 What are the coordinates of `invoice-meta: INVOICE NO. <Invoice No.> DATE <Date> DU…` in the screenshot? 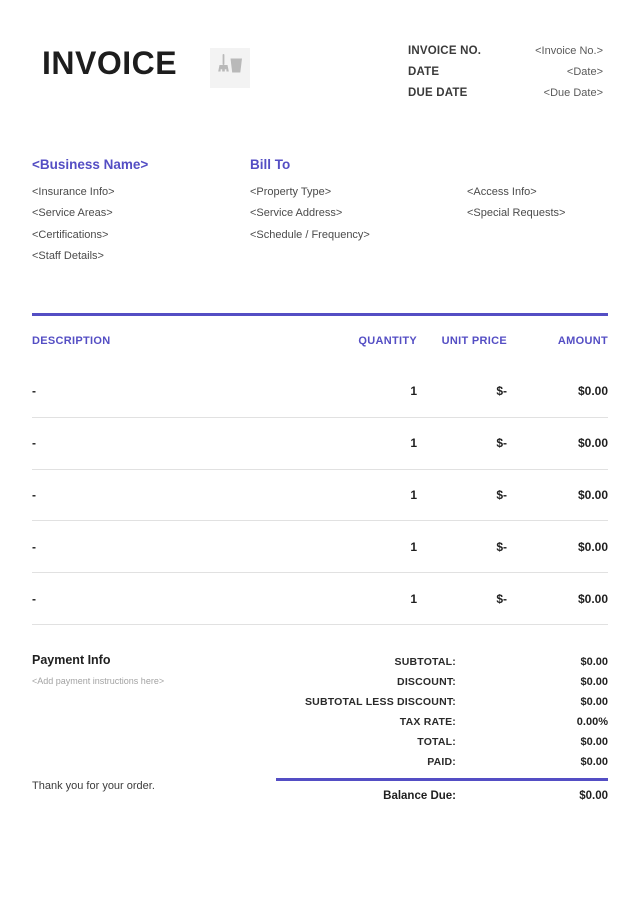 It's located at (505, 71).